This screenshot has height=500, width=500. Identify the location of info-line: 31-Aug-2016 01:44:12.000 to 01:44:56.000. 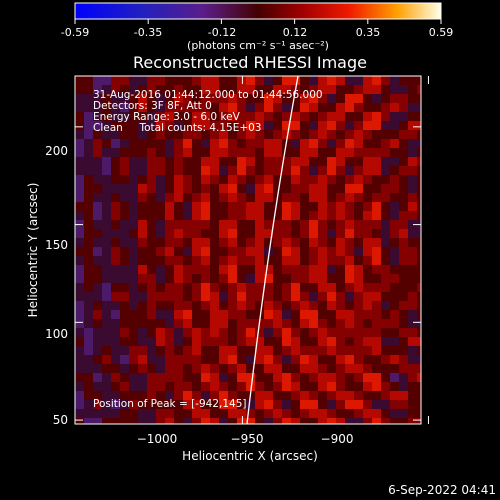
(208, 95).